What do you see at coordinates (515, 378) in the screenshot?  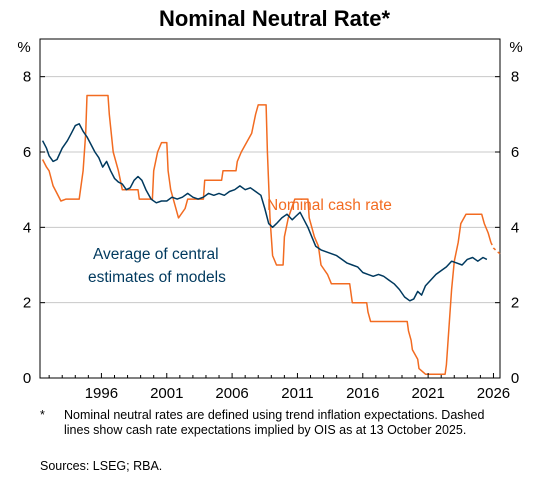 I see `y-tick-label-right: 0` at bounding box center [515, 378].